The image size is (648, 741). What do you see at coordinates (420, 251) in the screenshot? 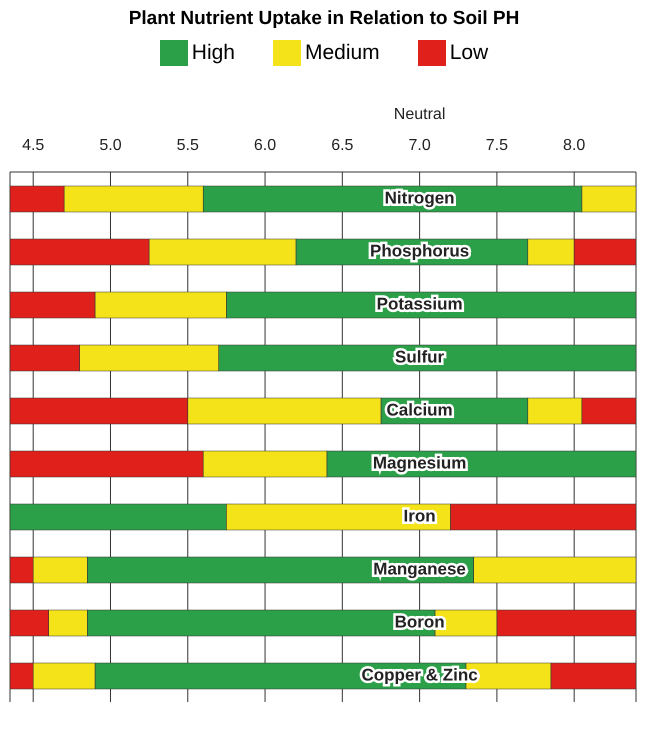
I see `y-tick-label: Phosphorus` at bounding box center [420, 251].